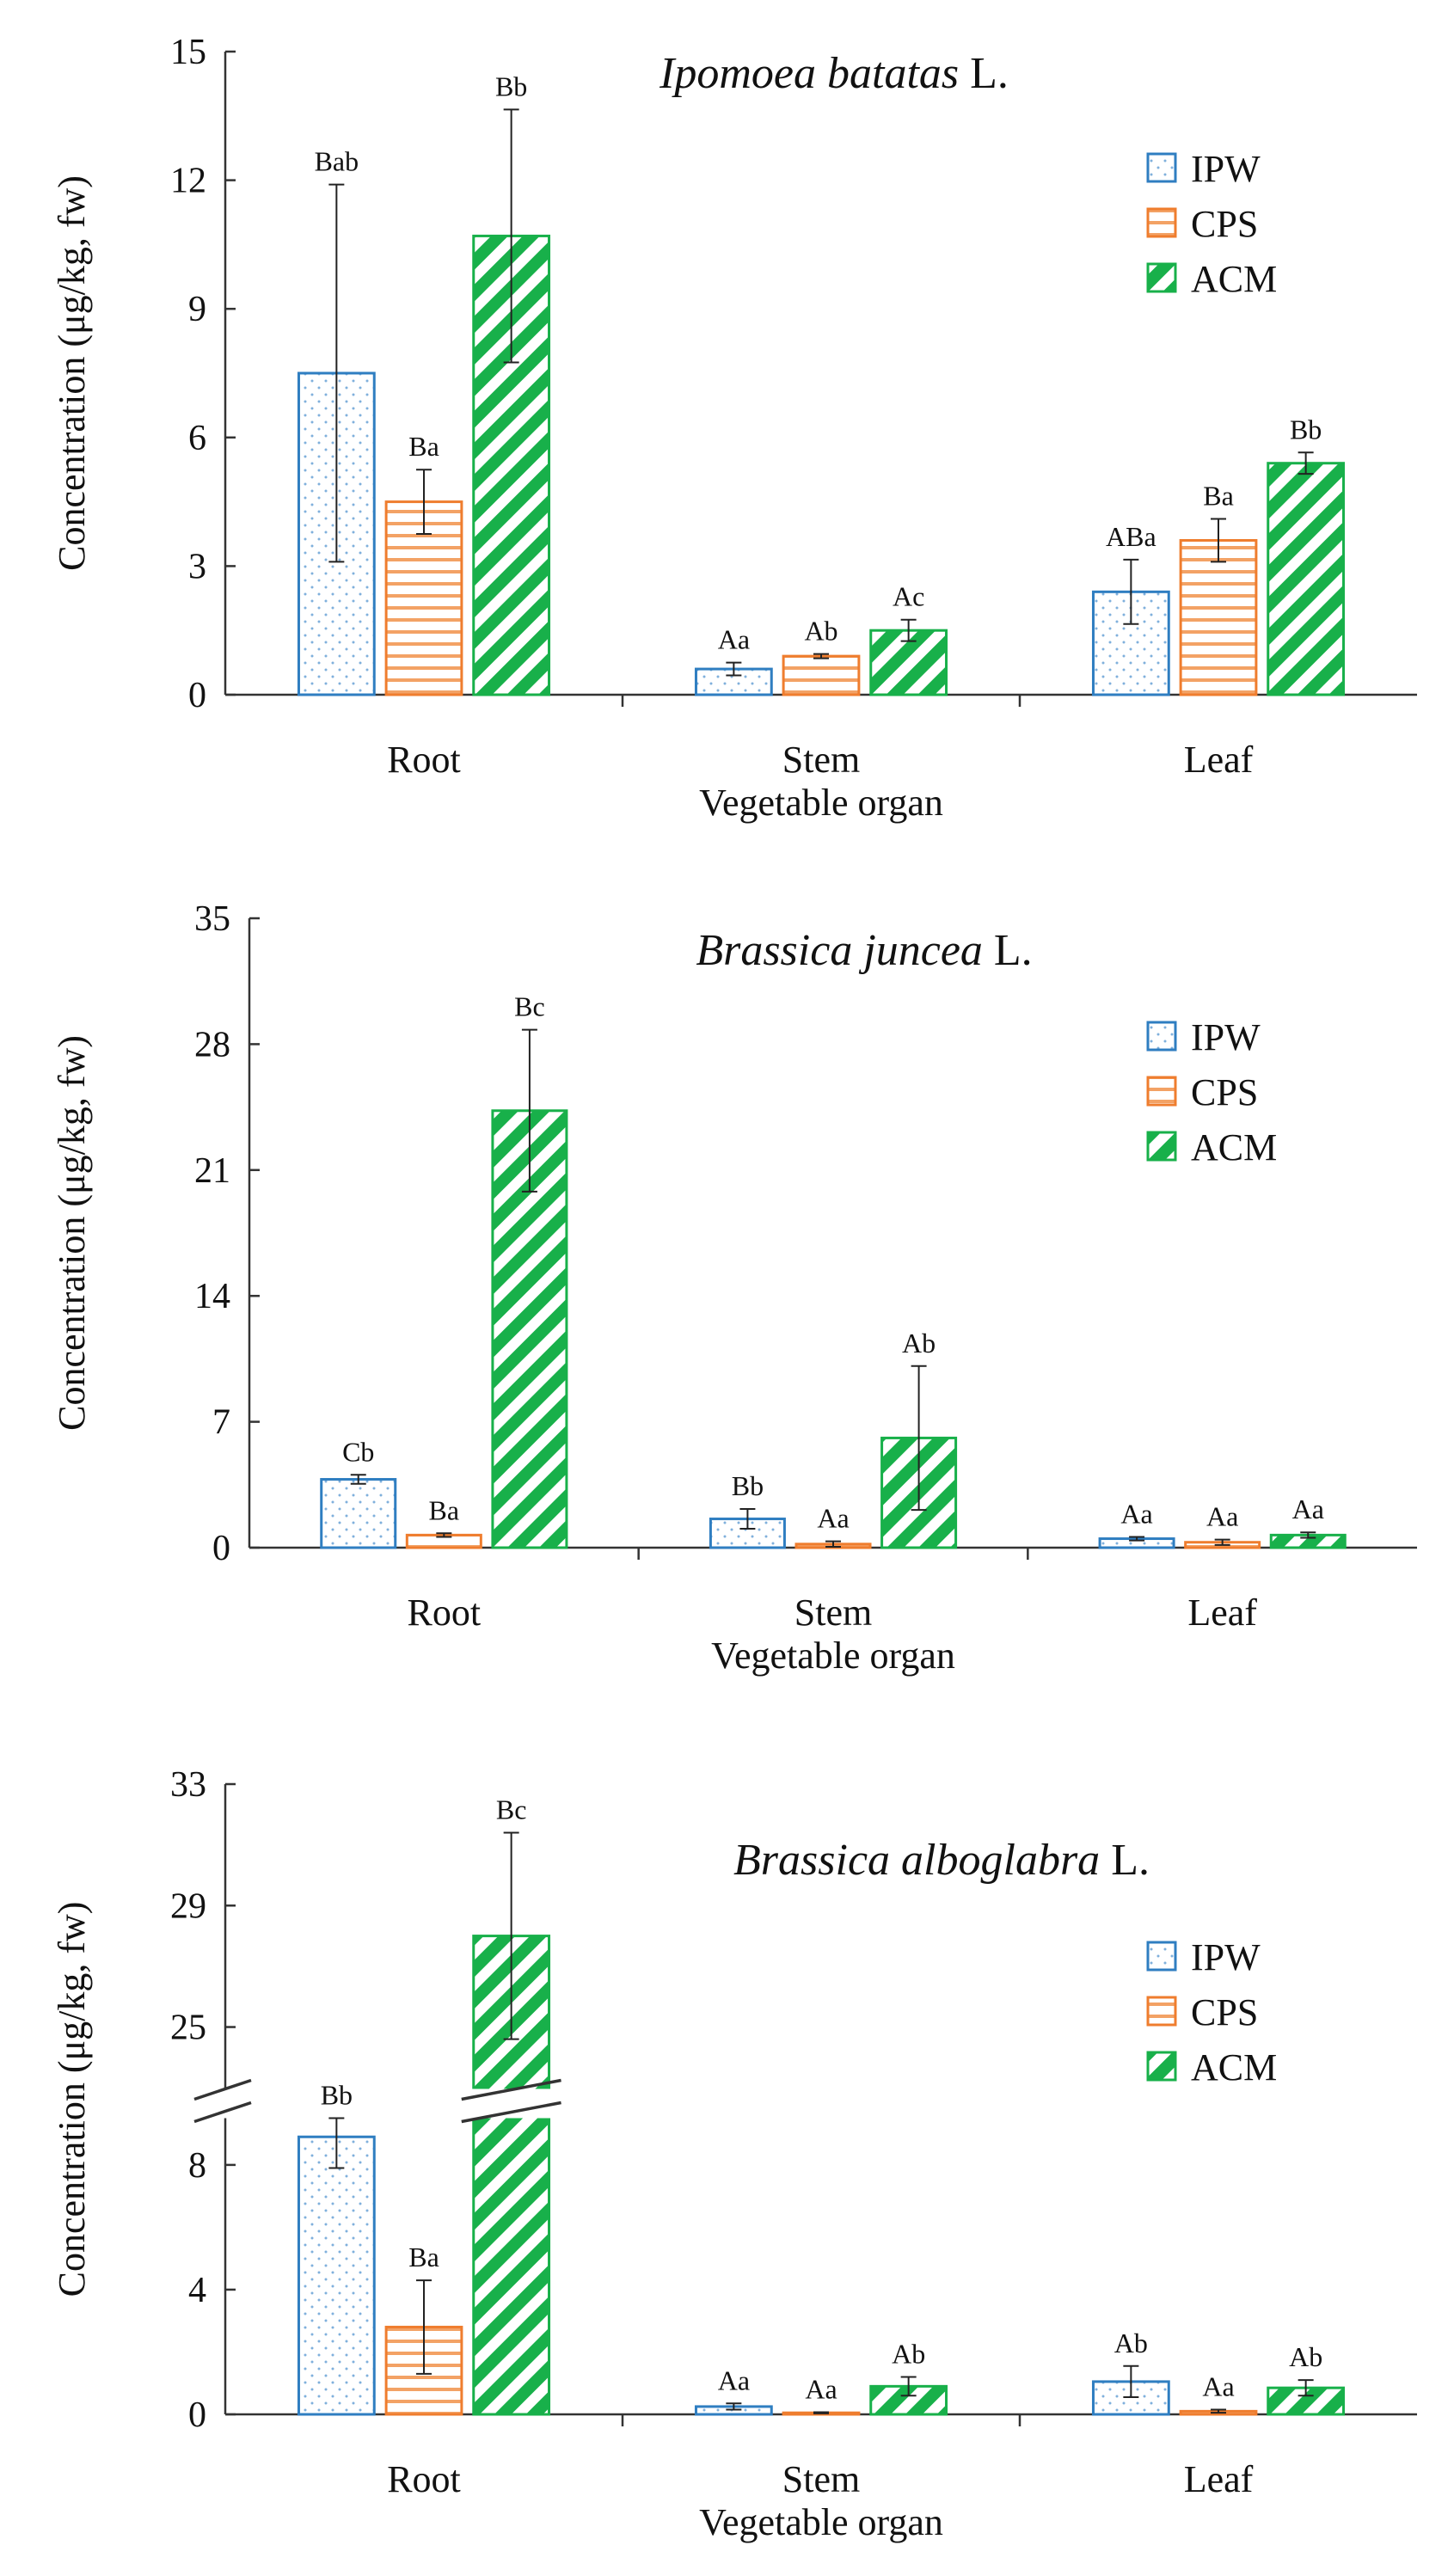 This screenshot has height=2576, width=1454. I want to click on y-tick-label: 14, so click(212, 1296).